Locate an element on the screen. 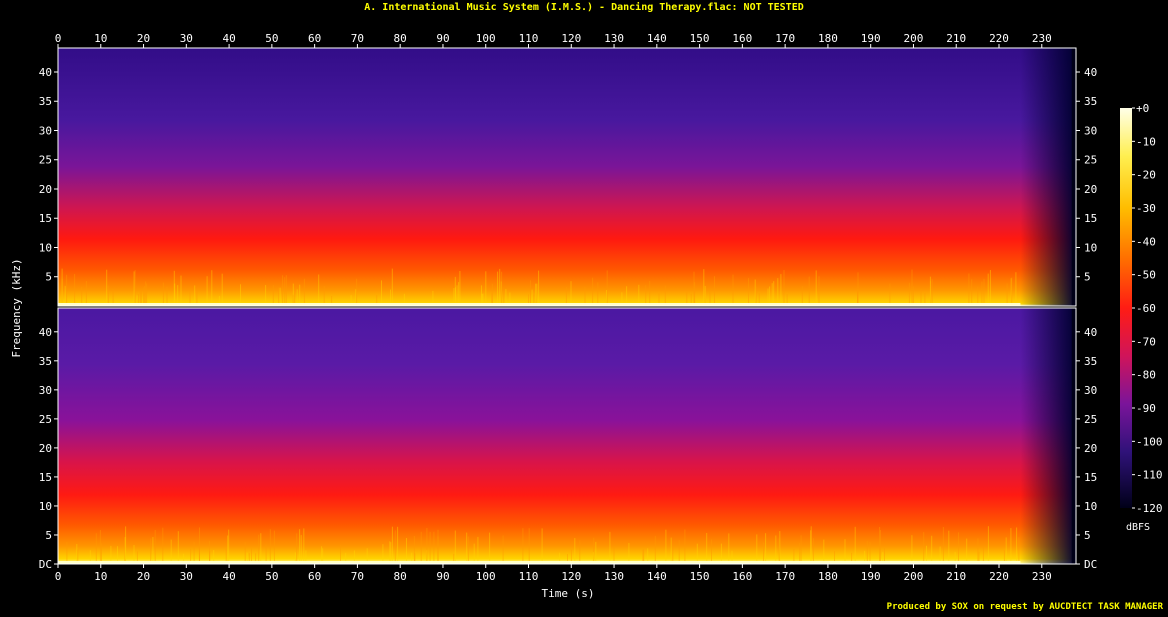  x-tick-label-top: 200 is located at coordinates (914, 38).